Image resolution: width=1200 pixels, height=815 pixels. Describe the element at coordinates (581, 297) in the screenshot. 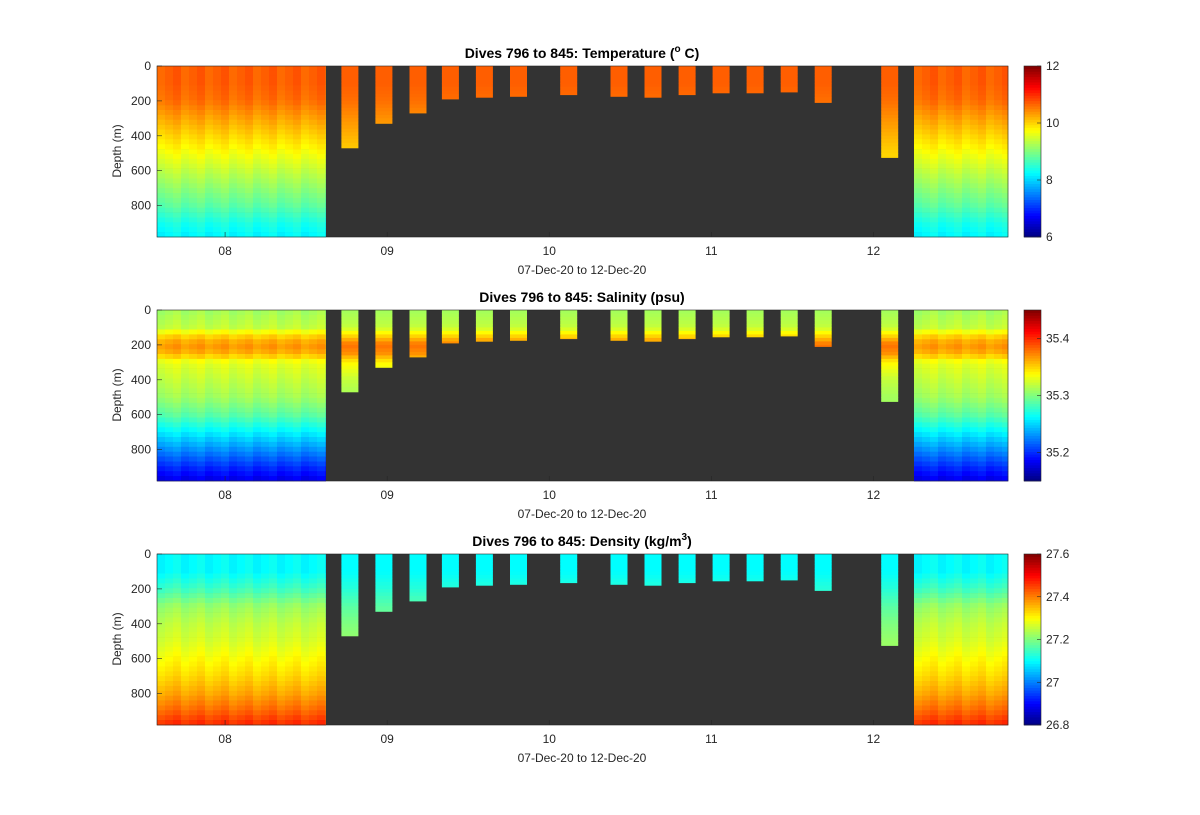

I see `salinity-title: Dives 796 to 845: Salinity (psu)` at that location.